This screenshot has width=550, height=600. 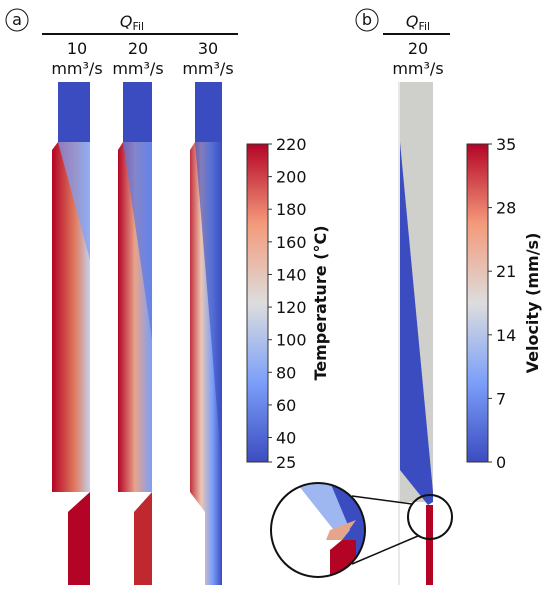 I want to click on tick-label: 80, so click(x=286, y=372).